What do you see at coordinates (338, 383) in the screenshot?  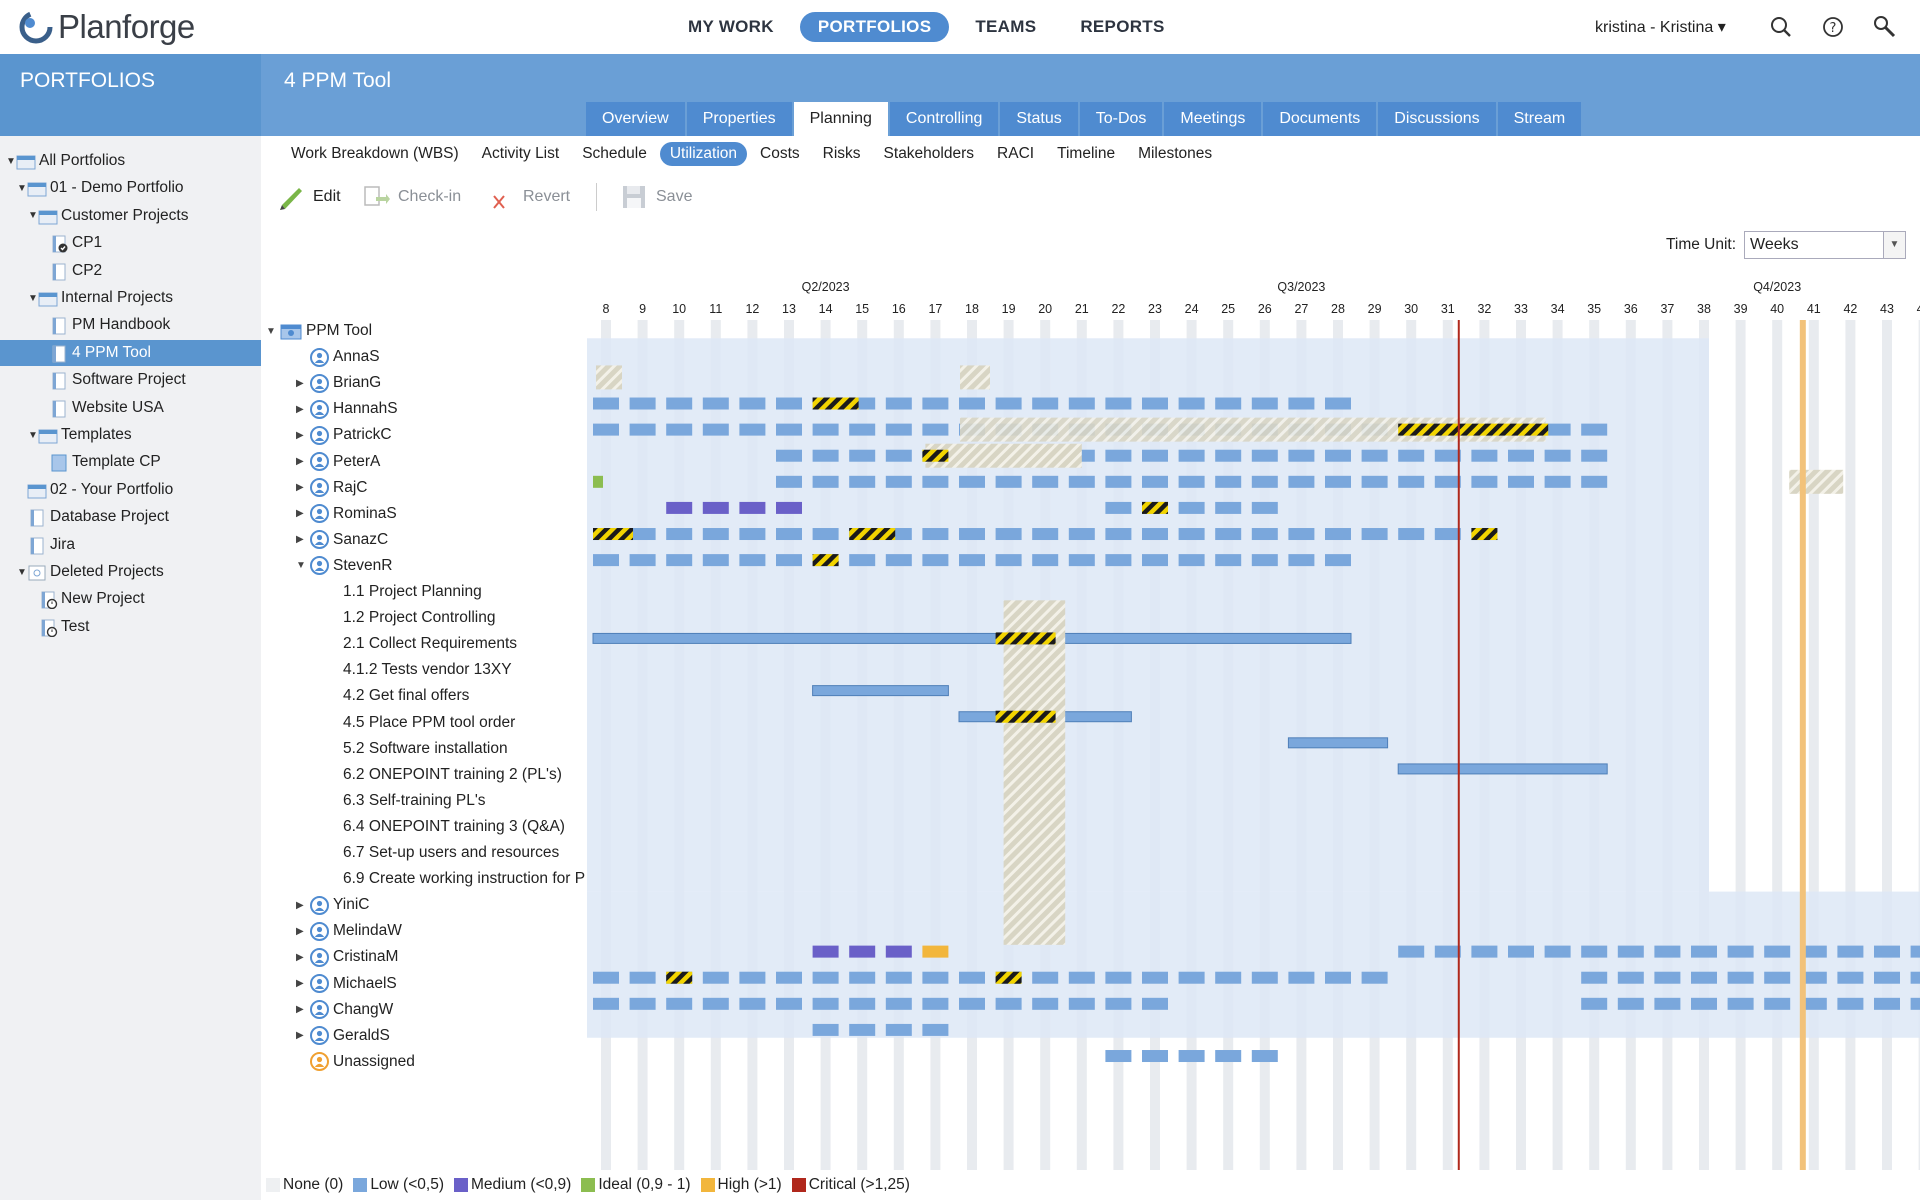 I see `resource-row-briang: ▶ BrianG` at bounding box center [338, 383].